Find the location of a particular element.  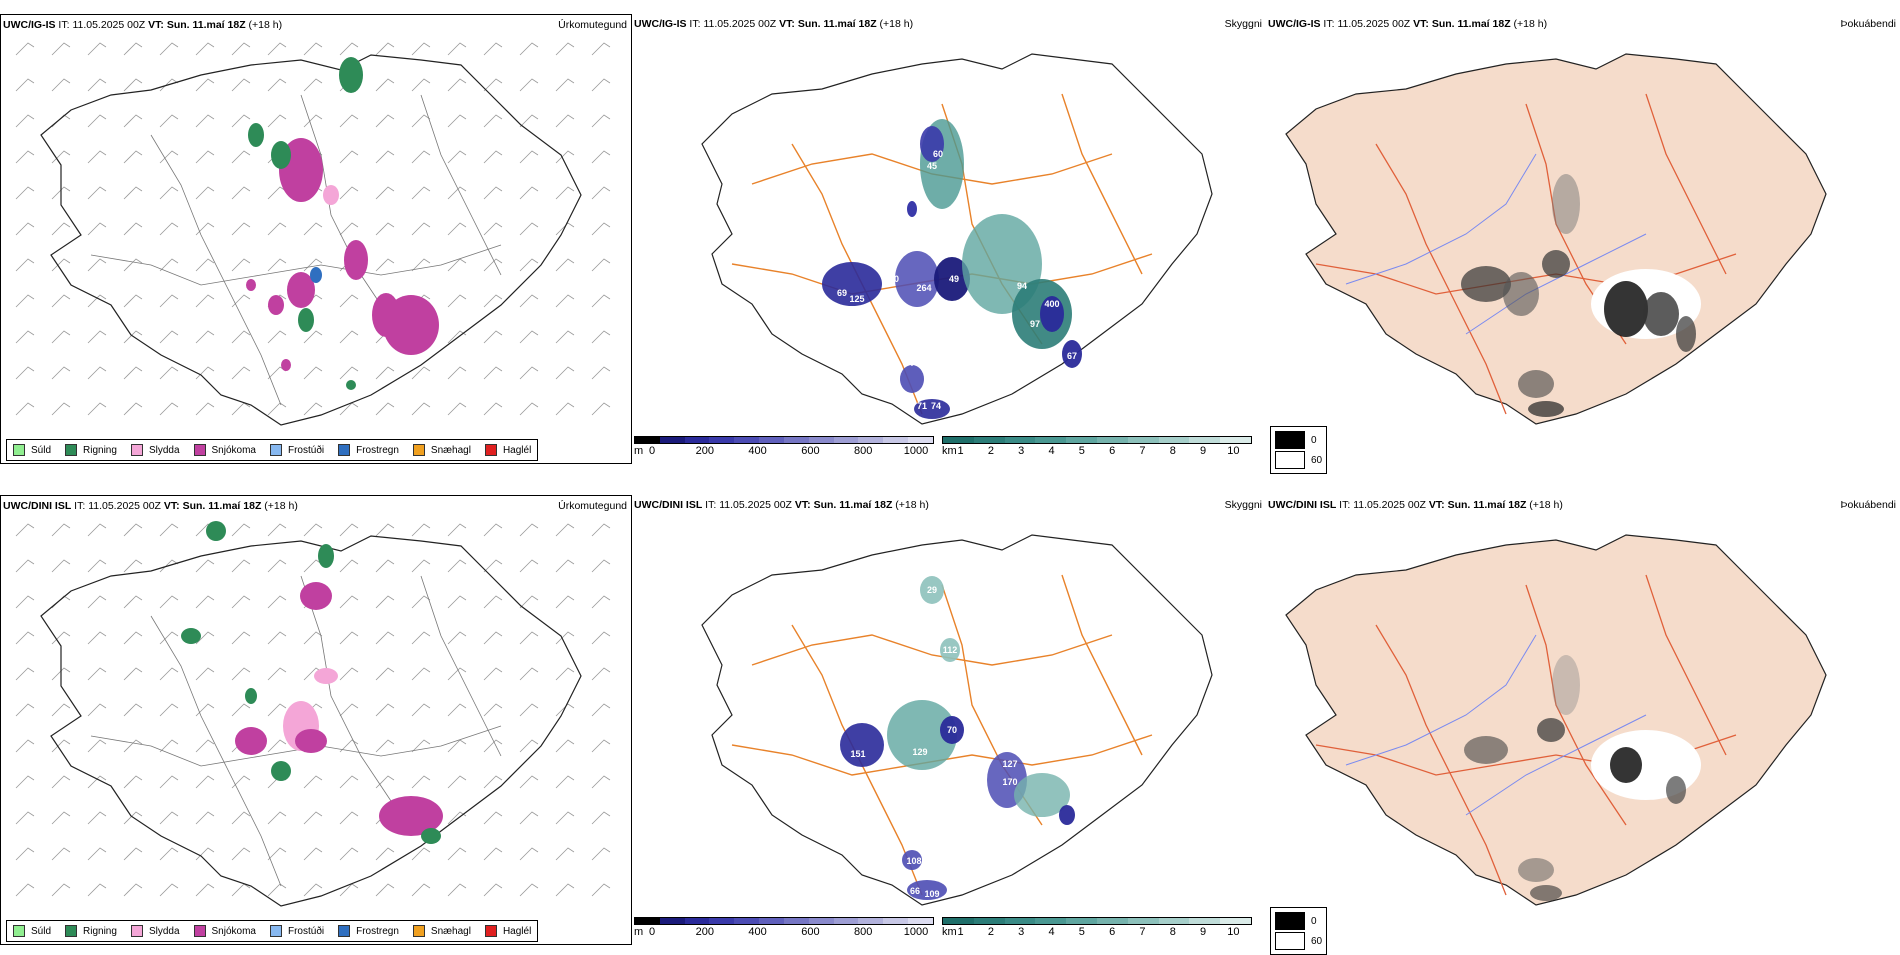

legend-label: Frostregn is located at coordinates (377, 450).